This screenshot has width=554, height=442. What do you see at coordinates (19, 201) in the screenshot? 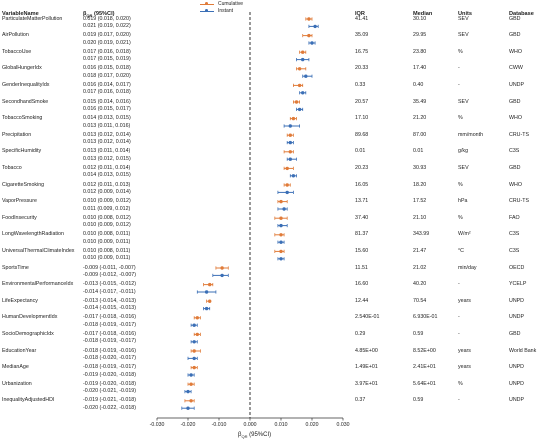
I see `row-label-vapor-pressure: VaporPressure` at bounding box center [19, 201].